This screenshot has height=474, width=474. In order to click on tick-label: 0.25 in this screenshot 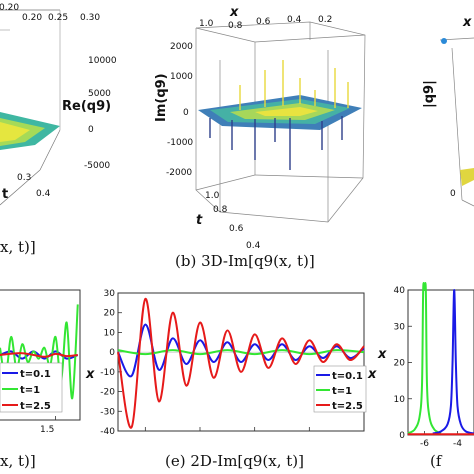, I will do `click(58, 18)`.